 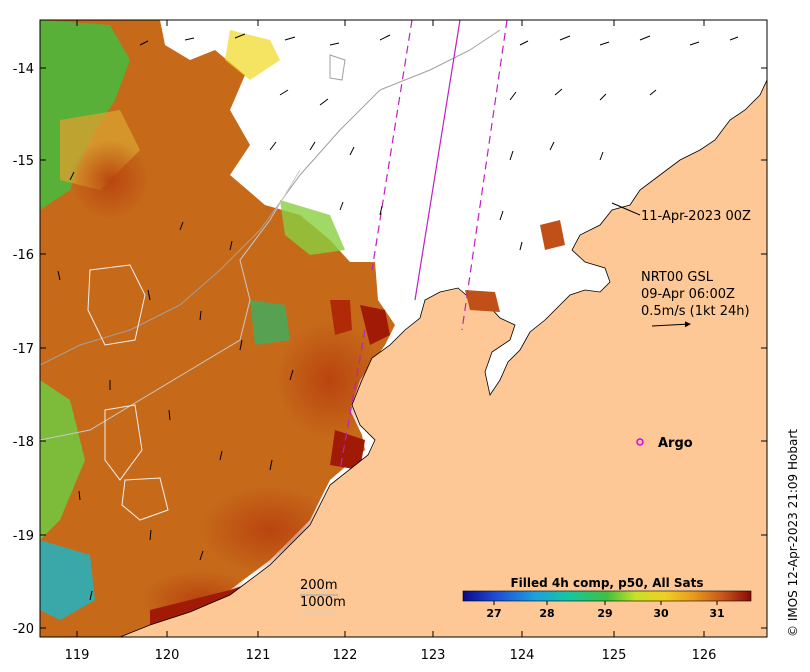 What do you see at coordinates (696, 216) in the screenshot?
I see `date-label: 11-Apr-2023 00Z` at bounding box center [696, 216].